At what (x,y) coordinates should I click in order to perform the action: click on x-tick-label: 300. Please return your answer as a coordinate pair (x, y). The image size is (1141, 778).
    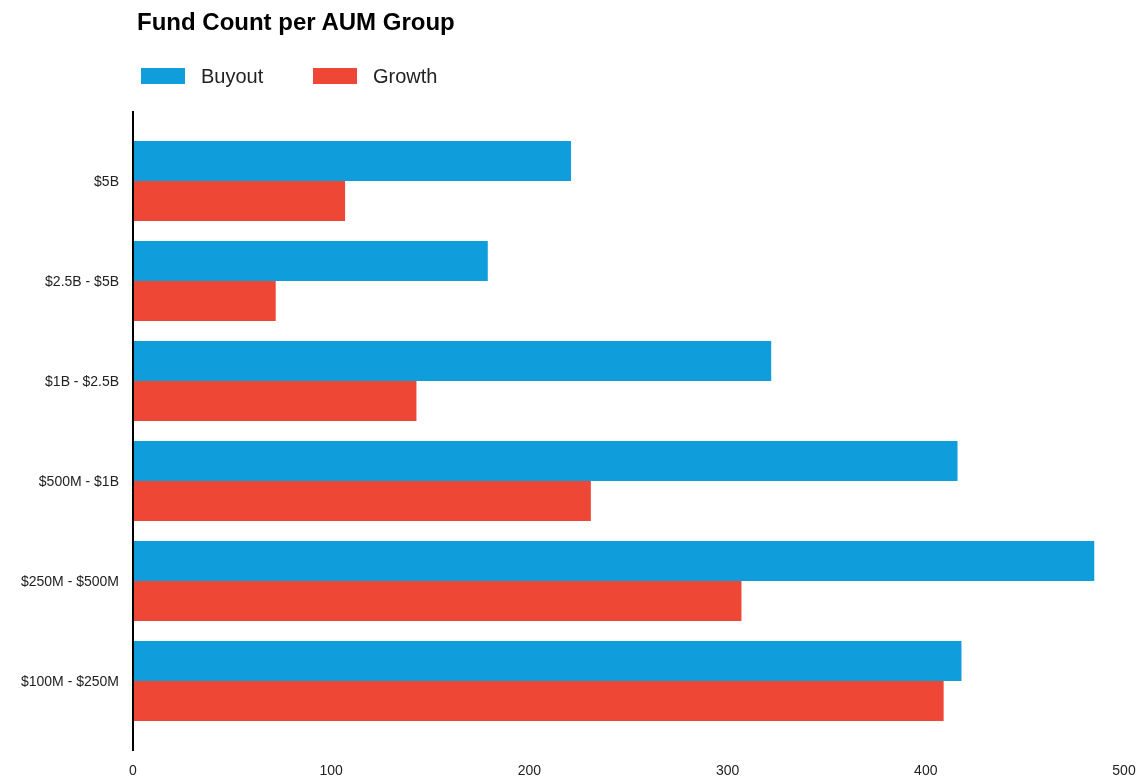
    Looking at the image, I should click on (727, 770).